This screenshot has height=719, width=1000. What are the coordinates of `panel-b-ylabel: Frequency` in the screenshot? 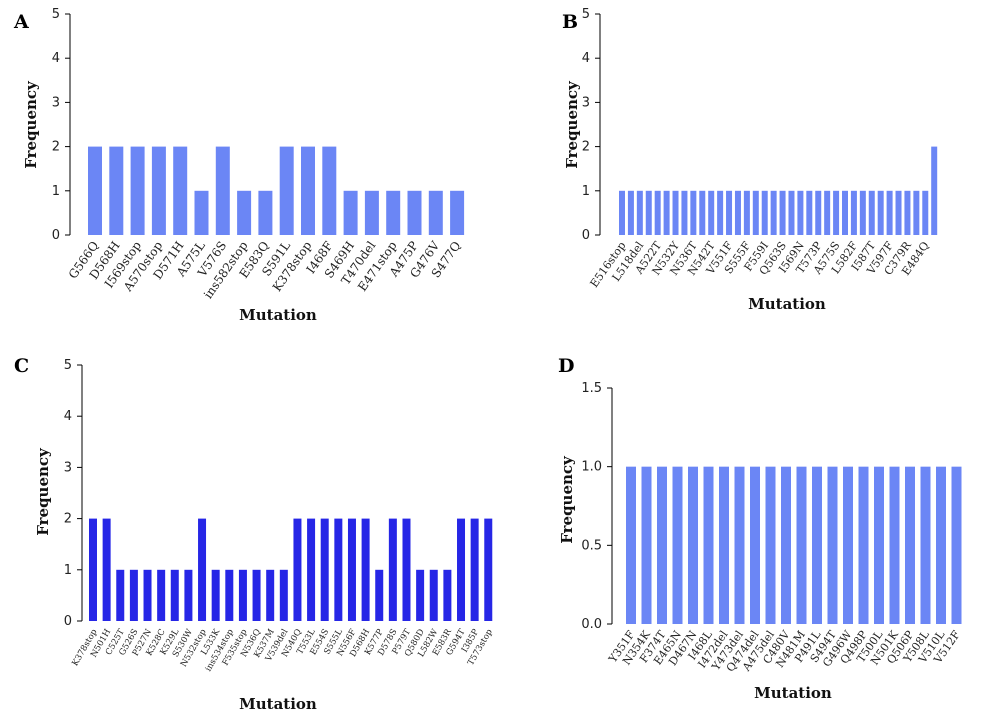 It's located at (572, 124).